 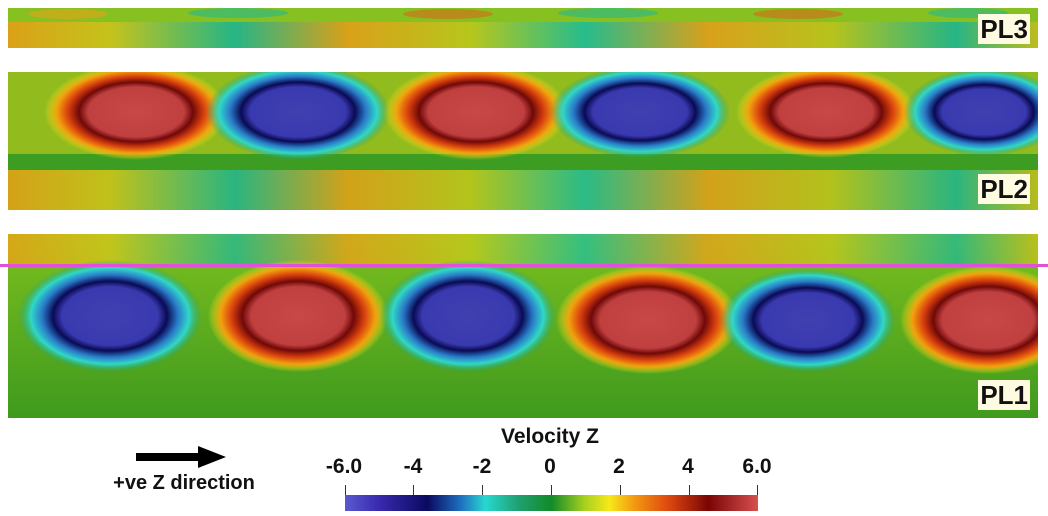 What do you see at coordinates (1004, 189) in the screenshot?
I see `panel-label-pl2: PL2` at bounding box center [1004, 189].